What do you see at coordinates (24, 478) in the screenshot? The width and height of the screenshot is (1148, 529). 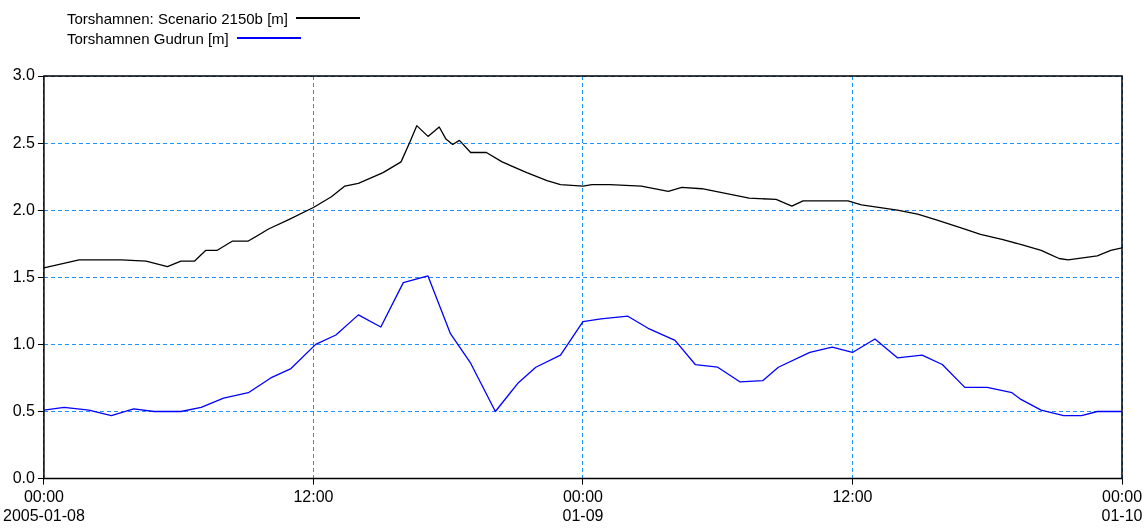 I see `y-tick-label: 0.0` at bounding box center [24, 478].